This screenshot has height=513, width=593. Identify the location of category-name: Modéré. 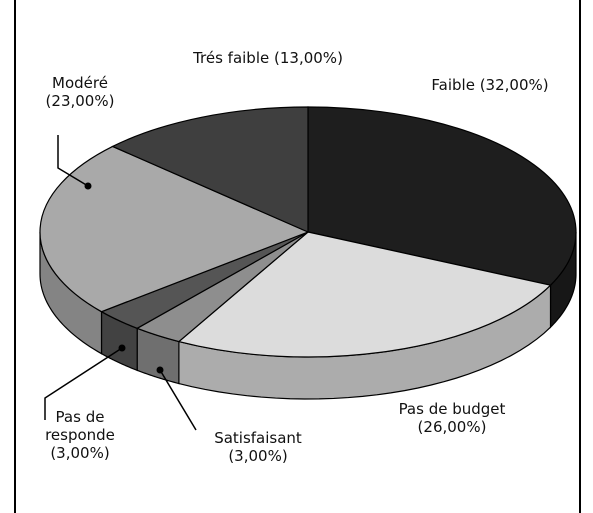
(80, 83).